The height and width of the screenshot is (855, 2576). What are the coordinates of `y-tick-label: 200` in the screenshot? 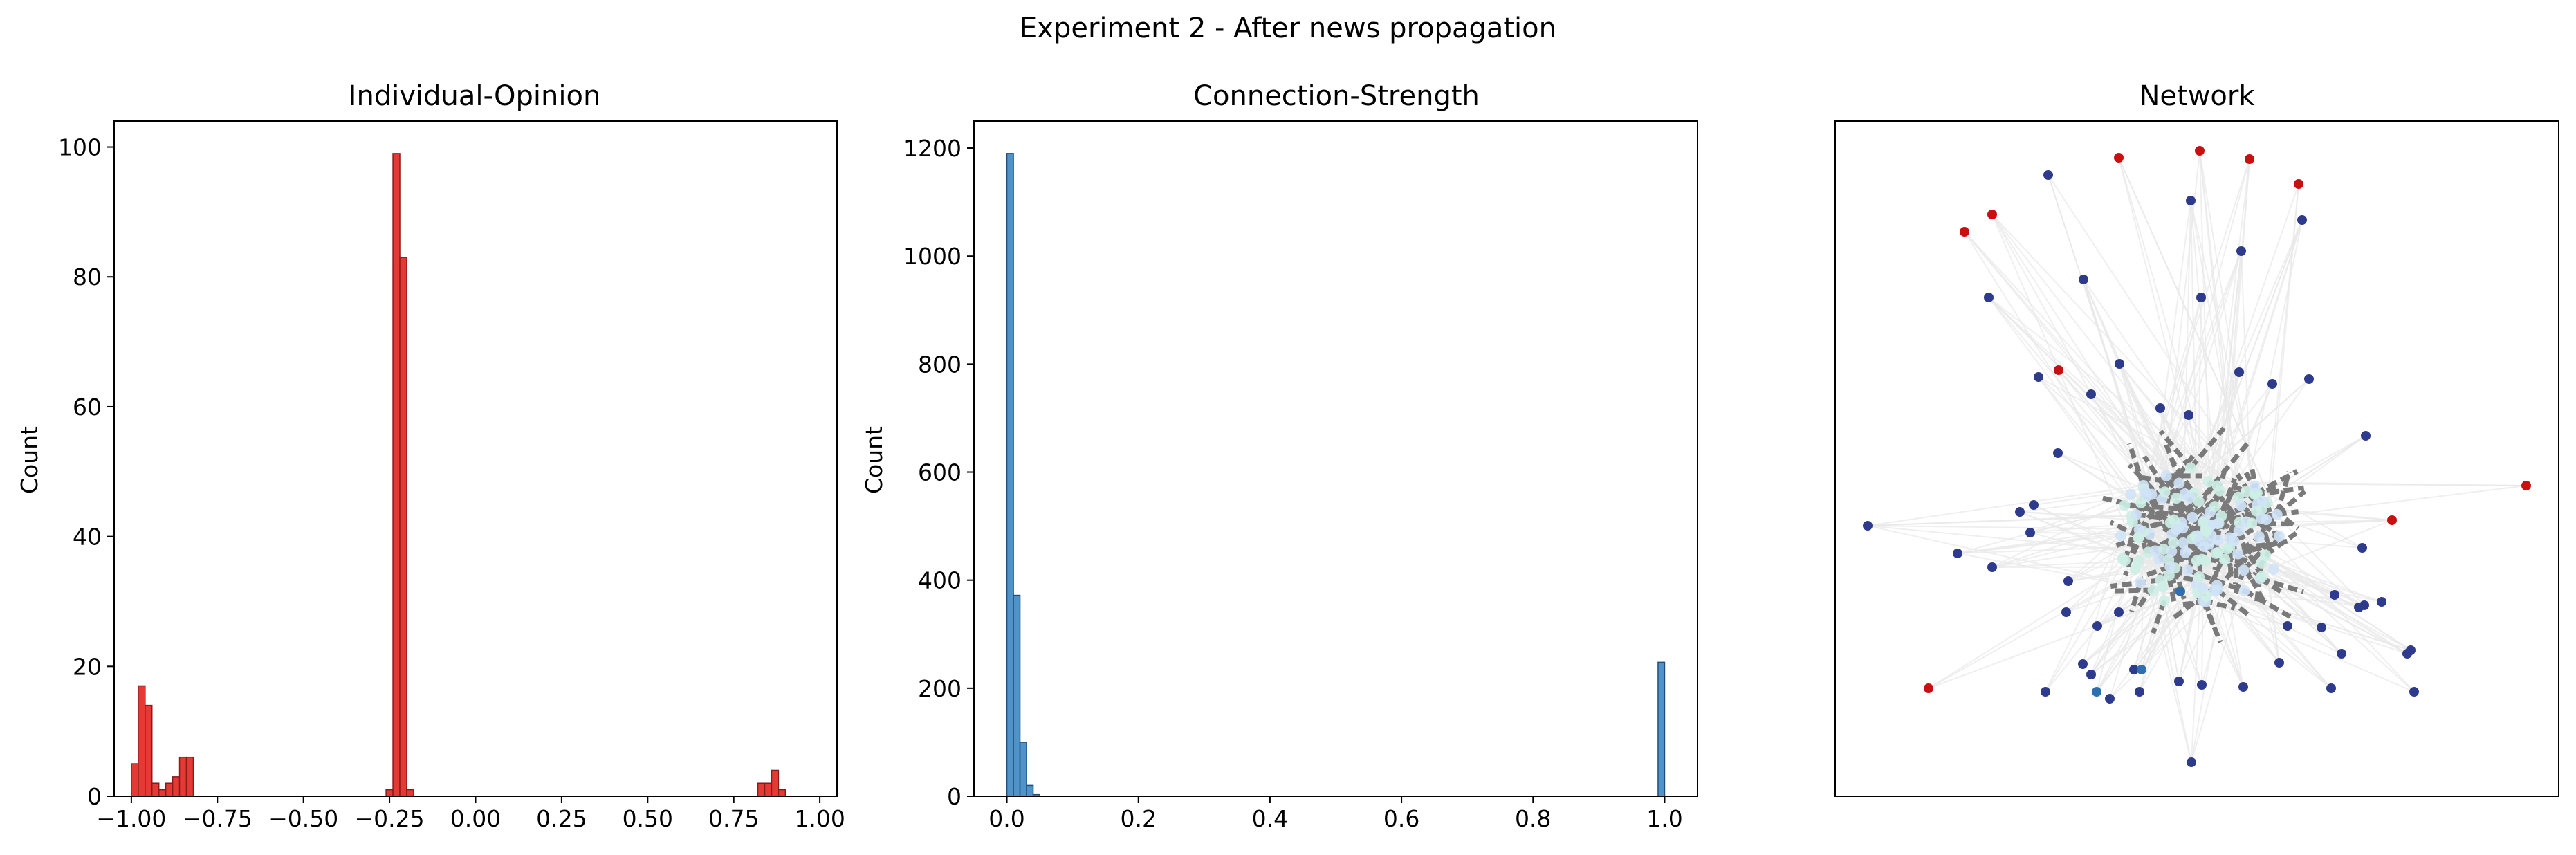 It's located at (940, 688).